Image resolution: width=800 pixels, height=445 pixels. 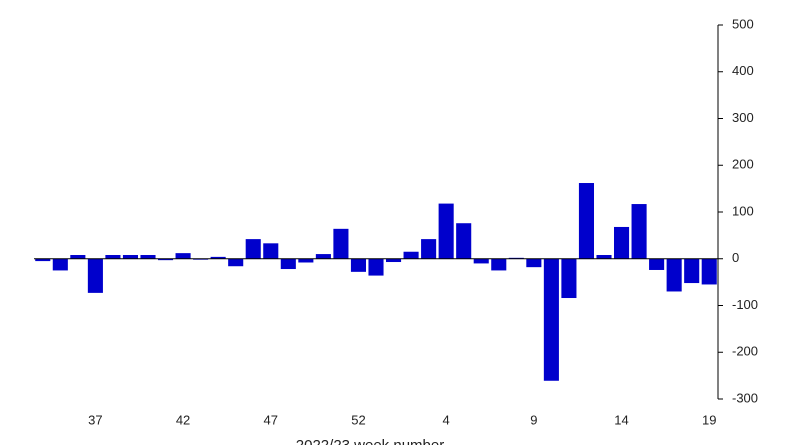 What do you see at coordinates (271, 419) in the screenshot?
I see `x-tick-label: 47` at bounding box center [271, 419].